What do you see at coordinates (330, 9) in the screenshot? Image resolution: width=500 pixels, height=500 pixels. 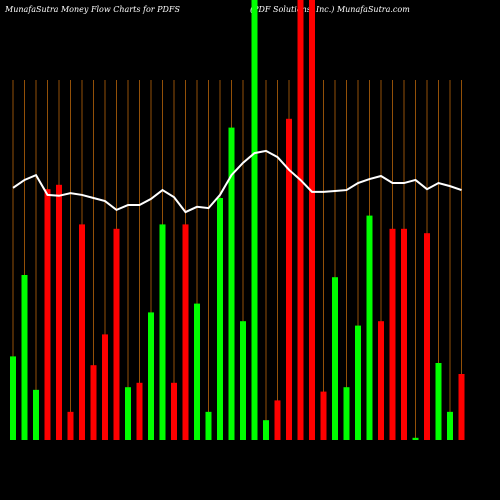 I see `chart-subtitle: (PDF Solutions, Inc.) MunafaSutra.com` at bounding box center [330, 9].